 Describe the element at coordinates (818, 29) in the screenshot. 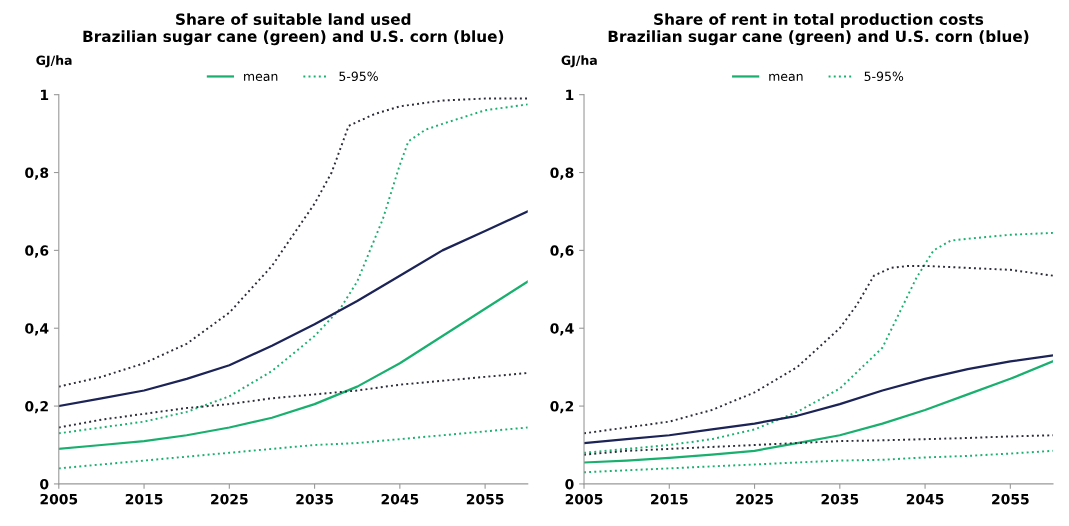

I see `chart-title: Share of rent in total production costs Brazilian sugar cane (green) and U.S. corn (blue)` at that location.